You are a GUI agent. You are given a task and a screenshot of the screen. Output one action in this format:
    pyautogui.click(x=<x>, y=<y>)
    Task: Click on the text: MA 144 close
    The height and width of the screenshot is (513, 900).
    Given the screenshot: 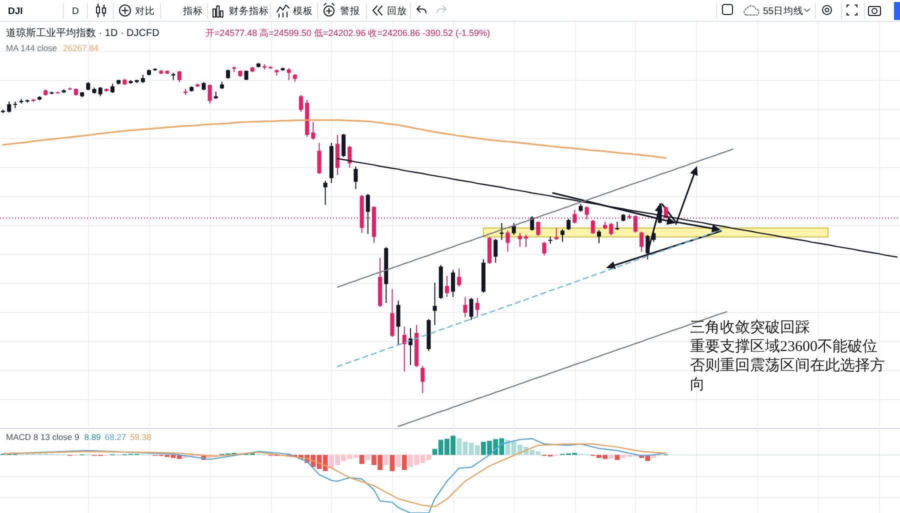 What is the action you would take?
    pyautogui.click(x=32, y=48)
    